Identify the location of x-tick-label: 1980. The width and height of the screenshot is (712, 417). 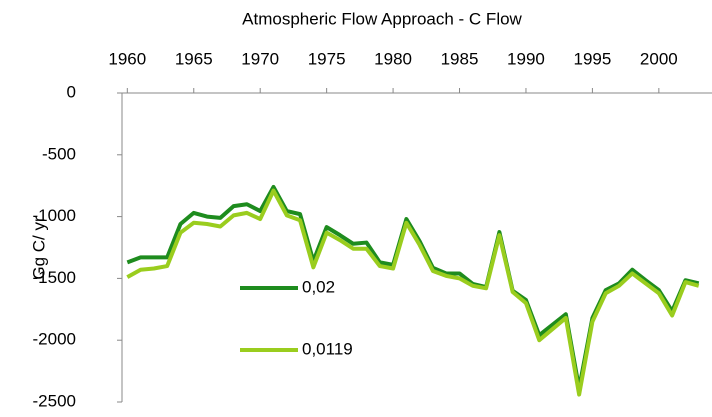
(393, 58).